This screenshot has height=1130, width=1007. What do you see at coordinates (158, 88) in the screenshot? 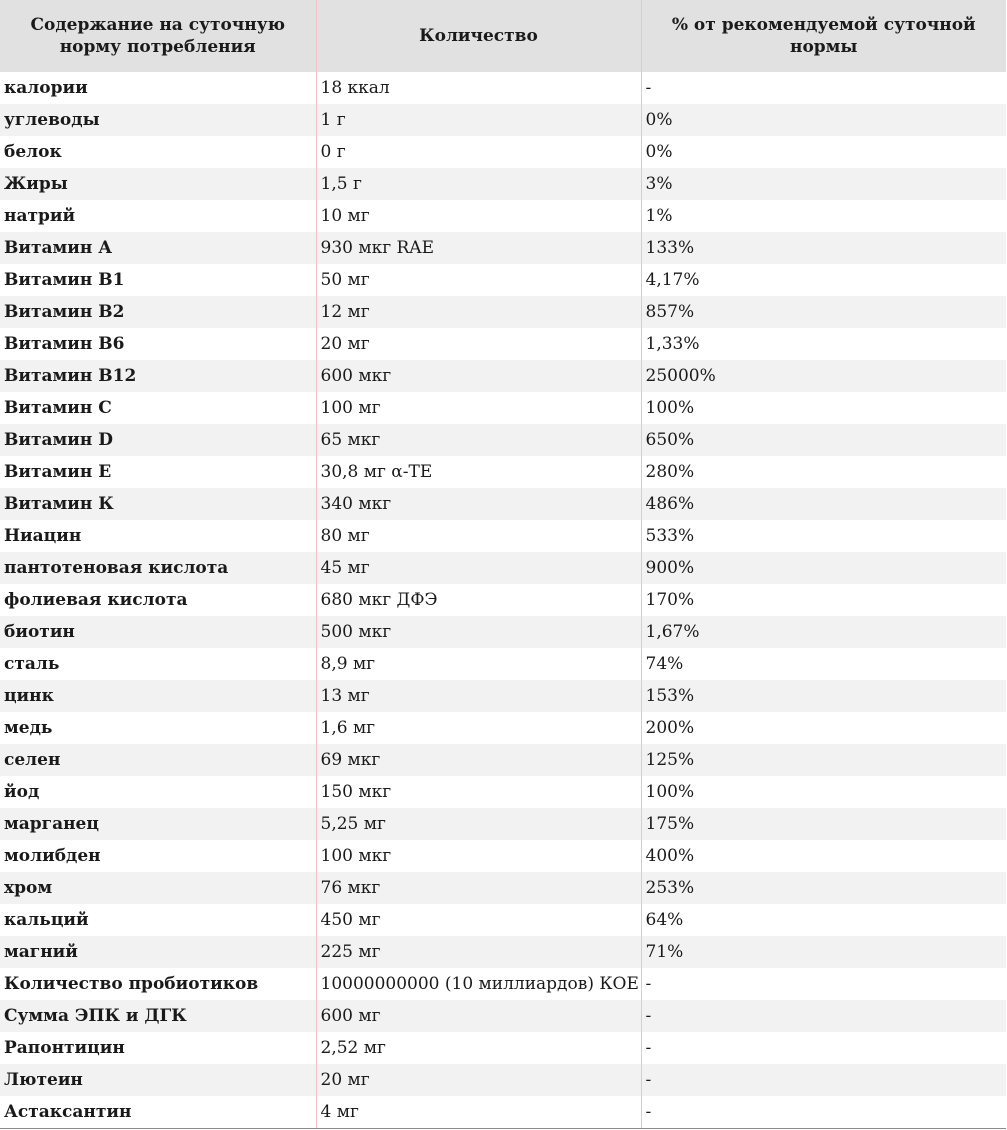
I see `nutrient-name-cell: калории` at bounding box center [158, 88].